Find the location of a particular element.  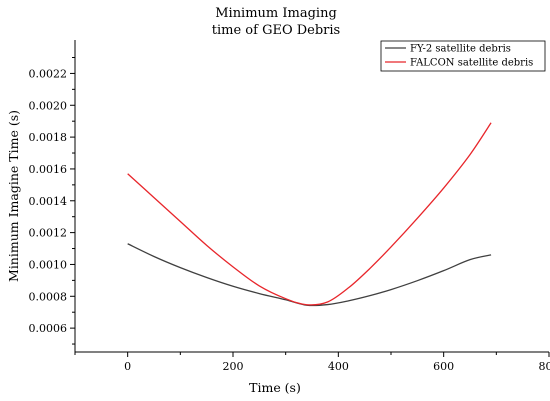

chart-title-line-1: Minimum Imaging is located at coordinates (276, 13).